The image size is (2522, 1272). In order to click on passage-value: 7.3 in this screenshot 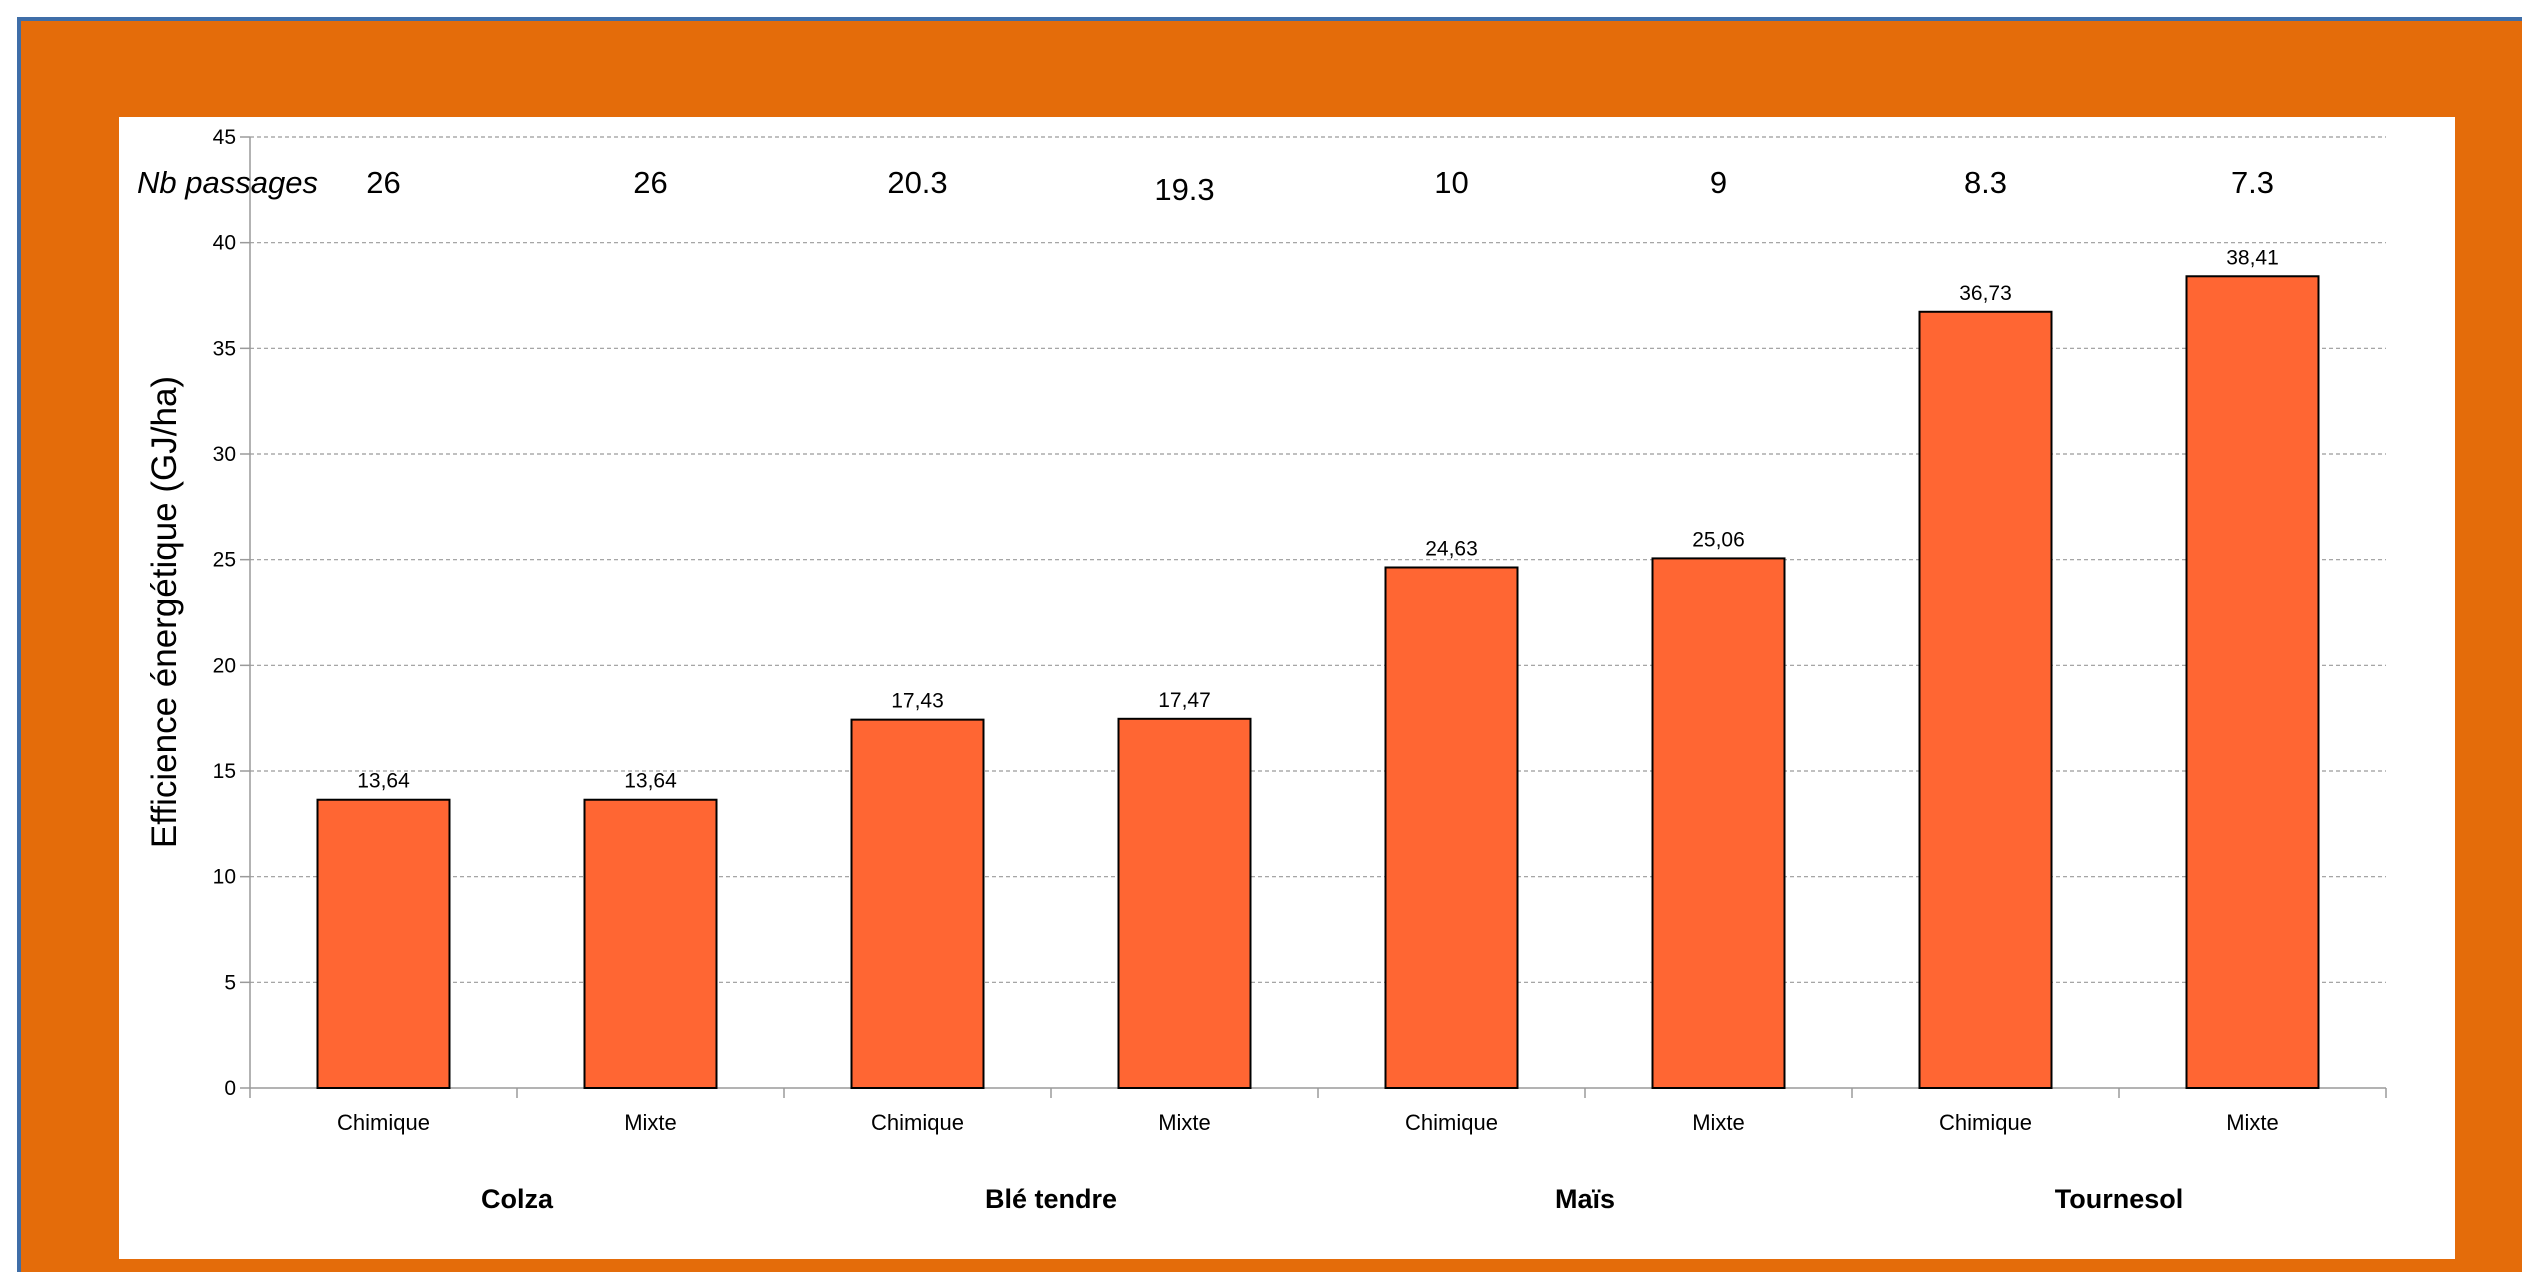, I will do `click(2252, 182)`.